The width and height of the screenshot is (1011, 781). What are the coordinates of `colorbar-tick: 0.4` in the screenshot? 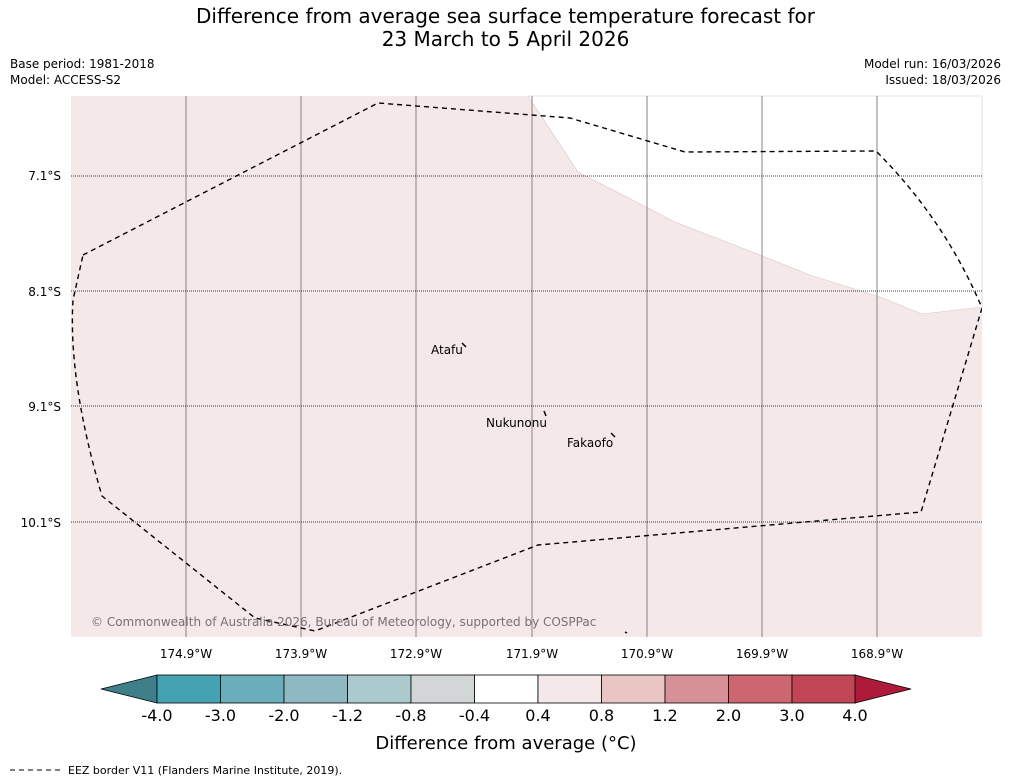 It's located at (537, 715).